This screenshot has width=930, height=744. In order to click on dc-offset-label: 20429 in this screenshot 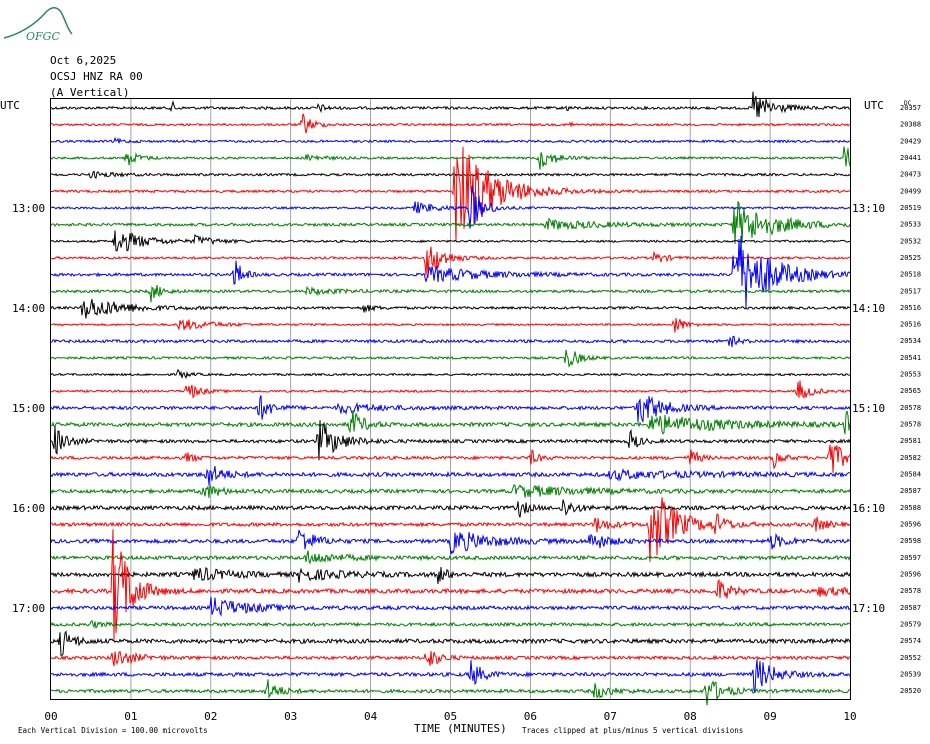, I will do `click(910, 141)`.